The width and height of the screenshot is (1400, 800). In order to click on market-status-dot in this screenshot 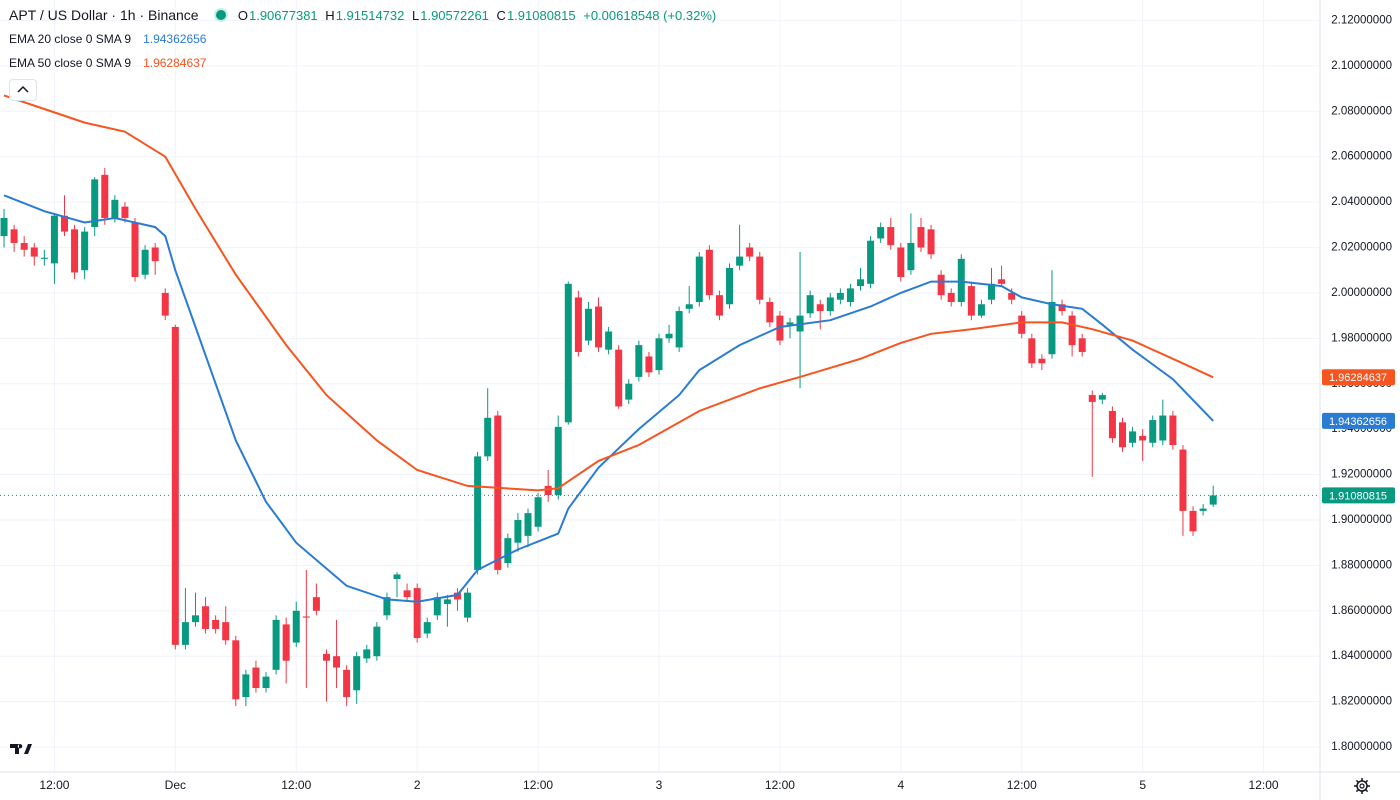, I will do `click(221, 15)`.